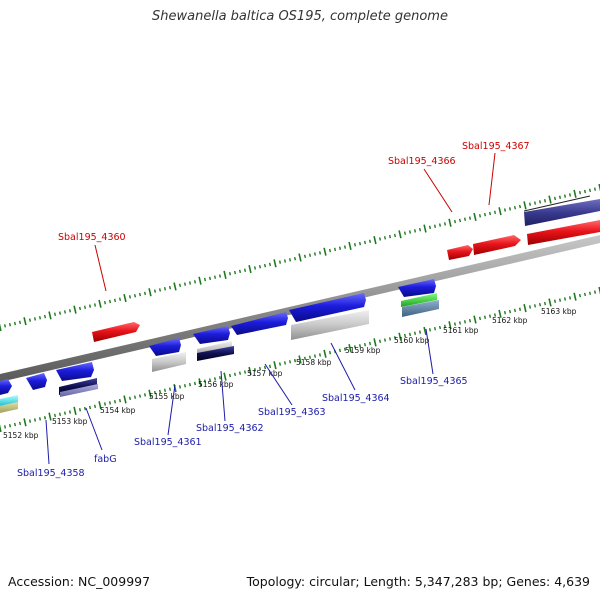 The image size is (600, 600). I want to click on gene-forward-edge, so click(563, 232).